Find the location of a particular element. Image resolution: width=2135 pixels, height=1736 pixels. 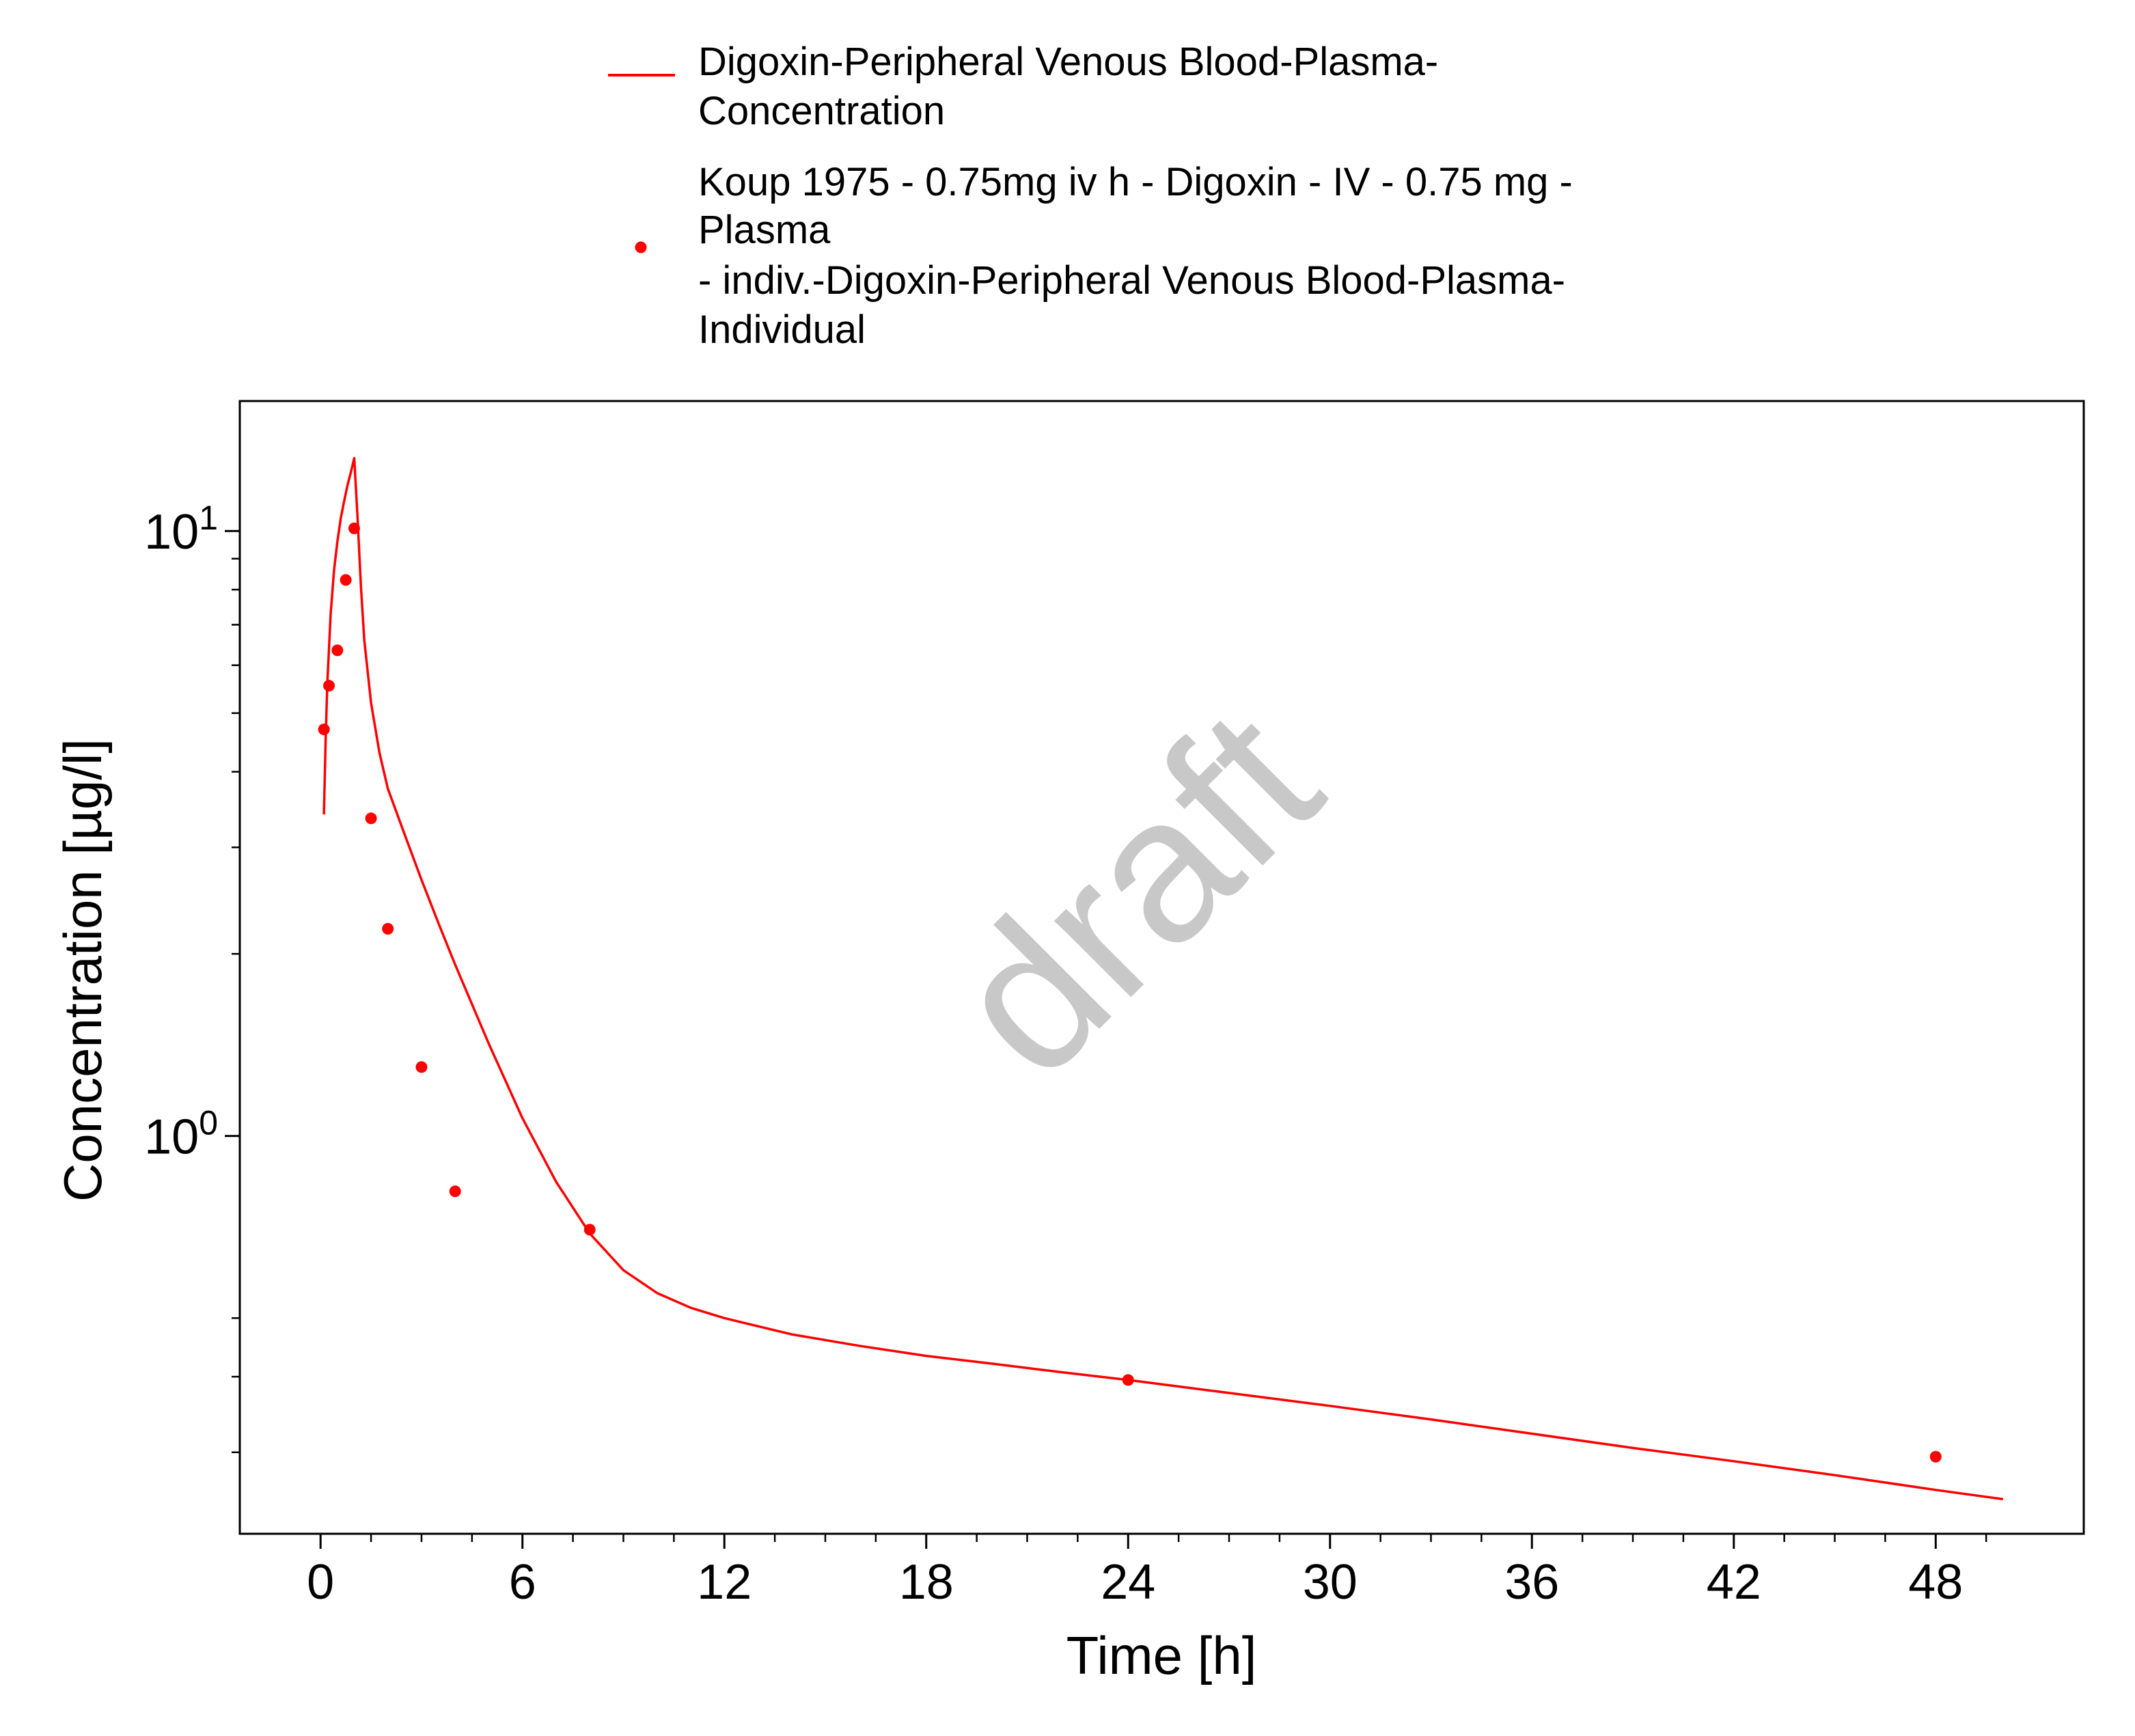

watermark: draft is located at coordinates (1135, 892).